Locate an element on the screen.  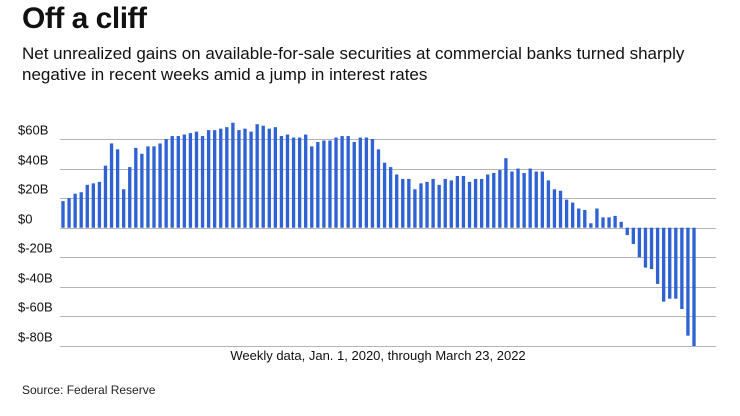
y-tick-label: $-20B is located at coordinates (35, 248).